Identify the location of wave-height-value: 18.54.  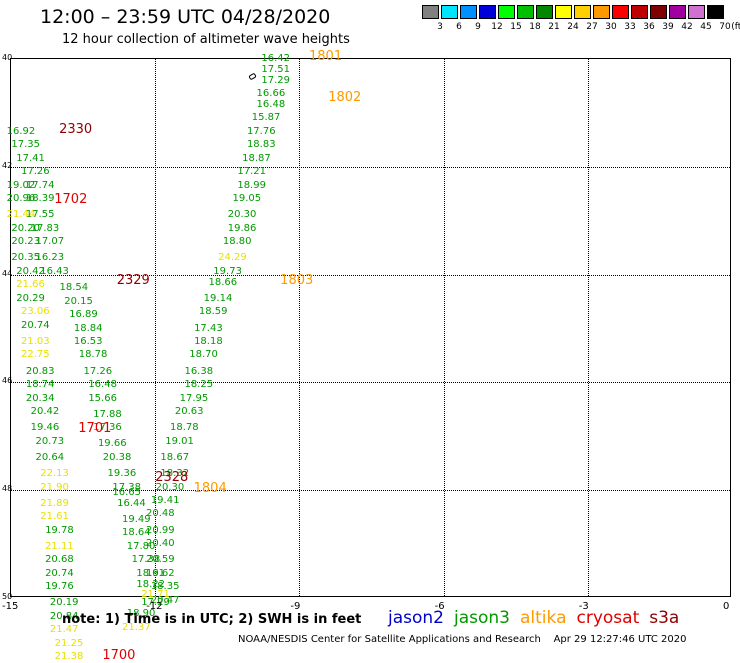
(74, 288).